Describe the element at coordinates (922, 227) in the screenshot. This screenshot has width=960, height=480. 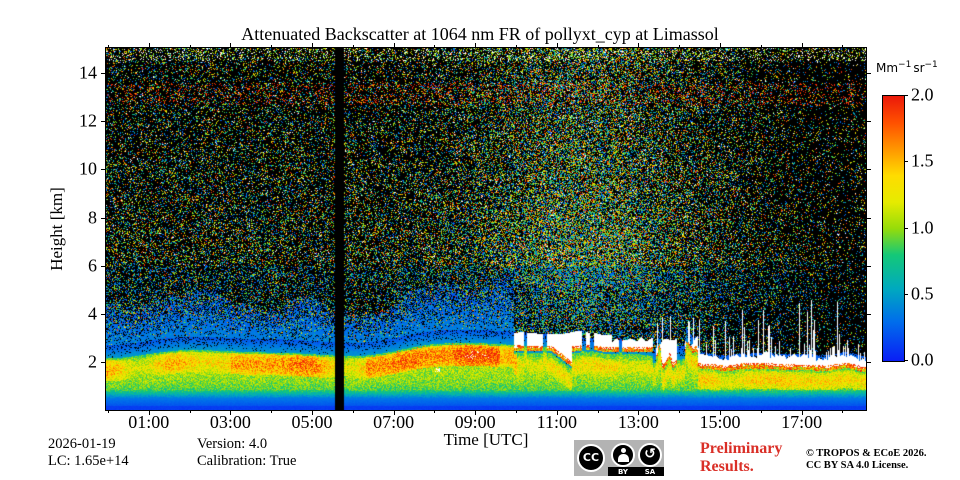
I see `colorbar-tick-label: 1.0` at that location.